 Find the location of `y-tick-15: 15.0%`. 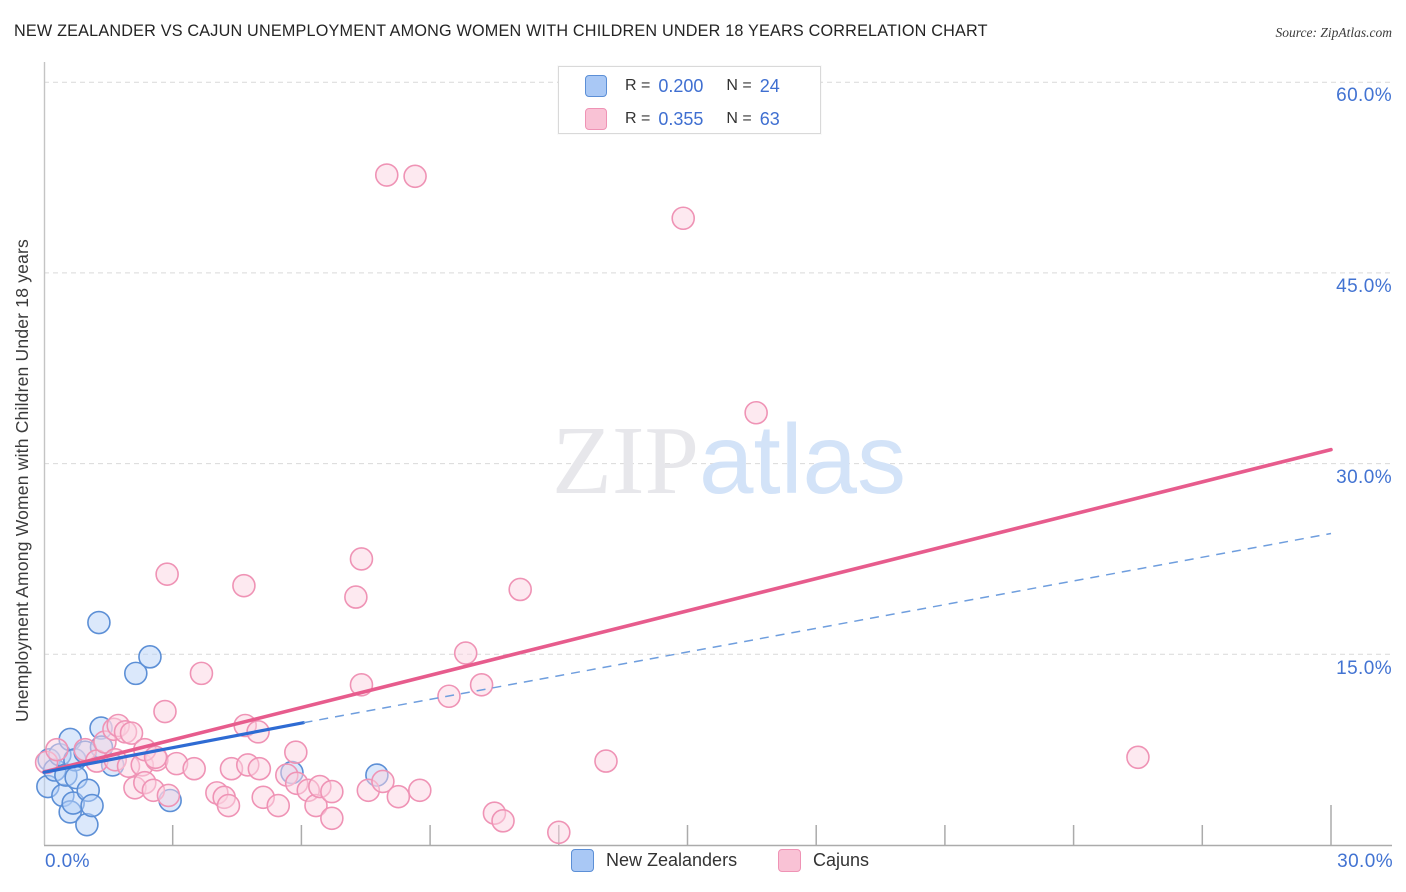

y-tick-15: 15.0% is located at coordinates (1364, 668).